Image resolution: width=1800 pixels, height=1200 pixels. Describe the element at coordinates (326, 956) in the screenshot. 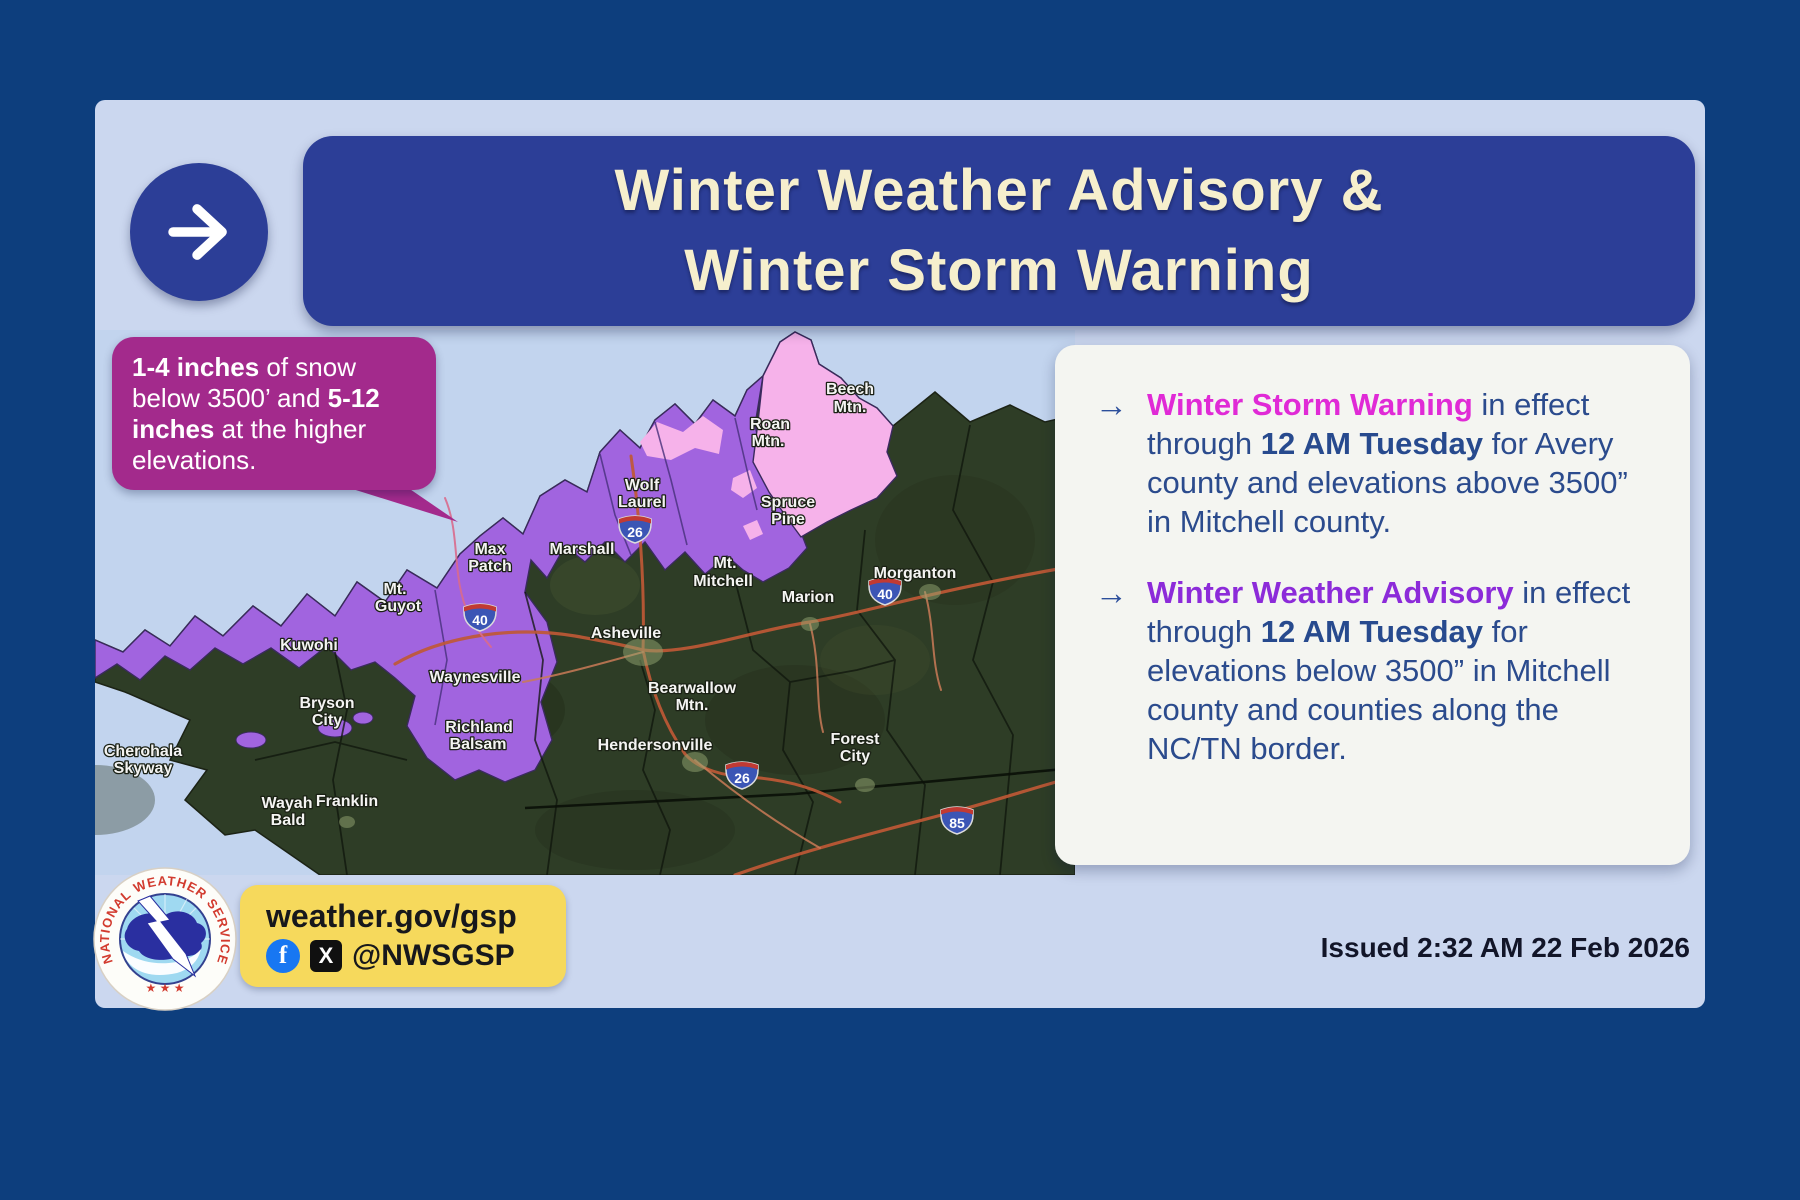

I see `x-twitter-icon: X` at that location.